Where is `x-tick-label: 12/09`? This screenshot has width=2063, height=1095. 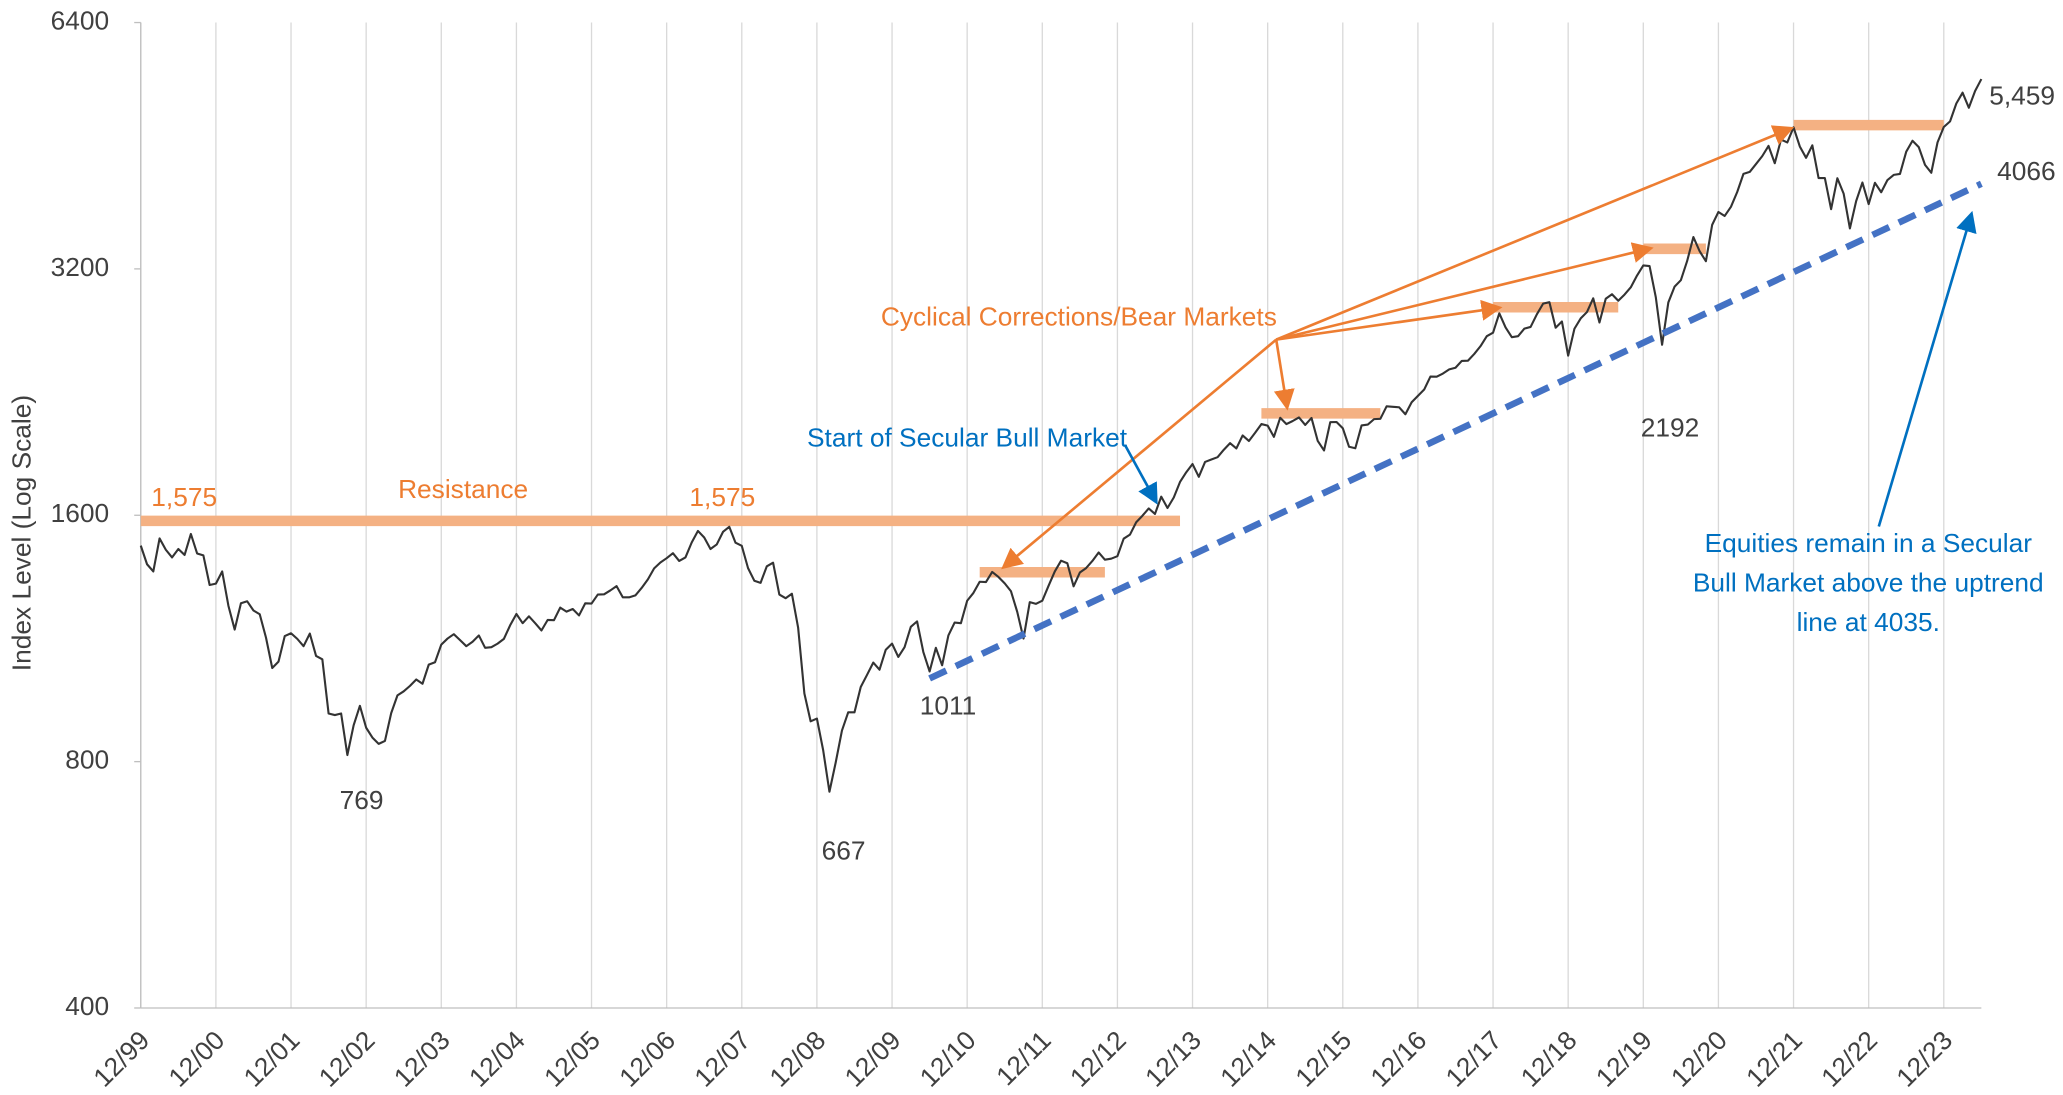 x-tick-label: 12/09 is located at coordinates (873, 1059).